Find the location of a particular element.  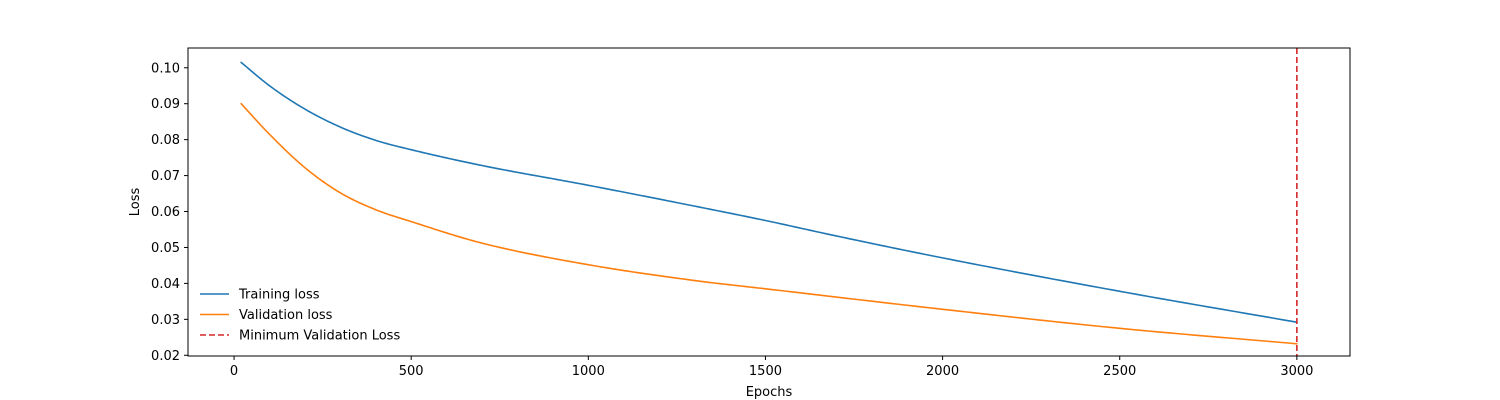

legend-label-training-loss: Training loss is located at coordinates (279, 295).